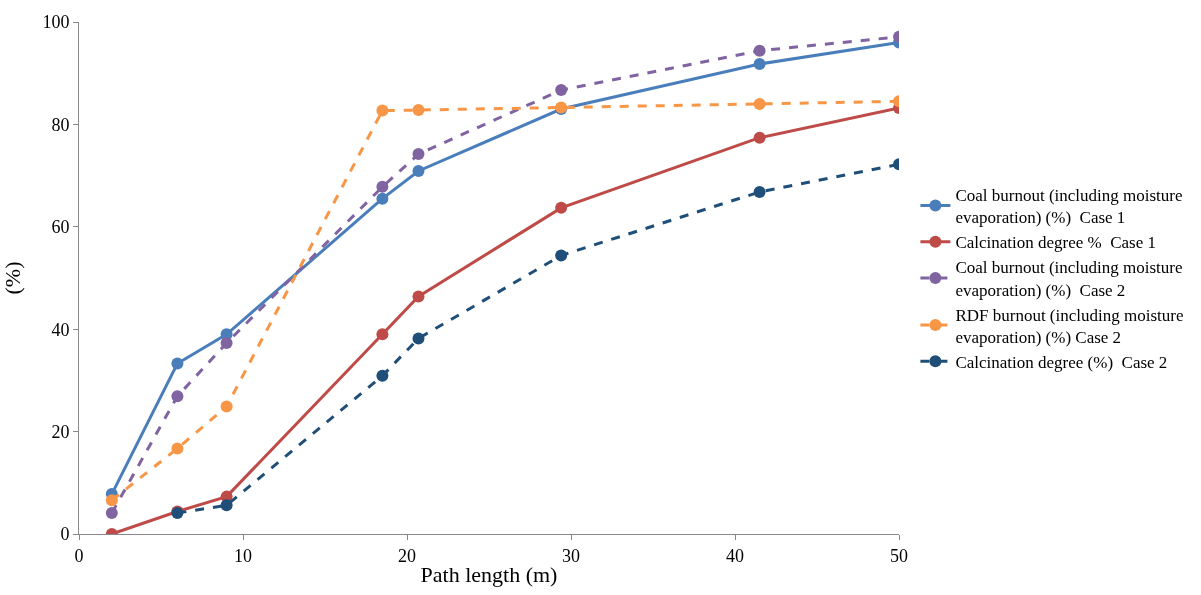 The width and height of the screenshot is (1201, 595). What do you see at coordinates (571, 555) in the screenshot?
I see `x-tick-label: 30` at bounding box center [571, 555].